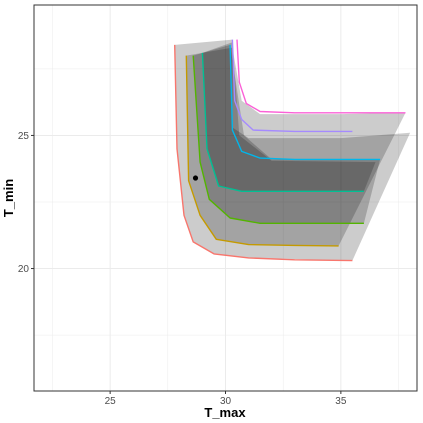  I want to click on x-tick-label: 35, so click(341, 401).